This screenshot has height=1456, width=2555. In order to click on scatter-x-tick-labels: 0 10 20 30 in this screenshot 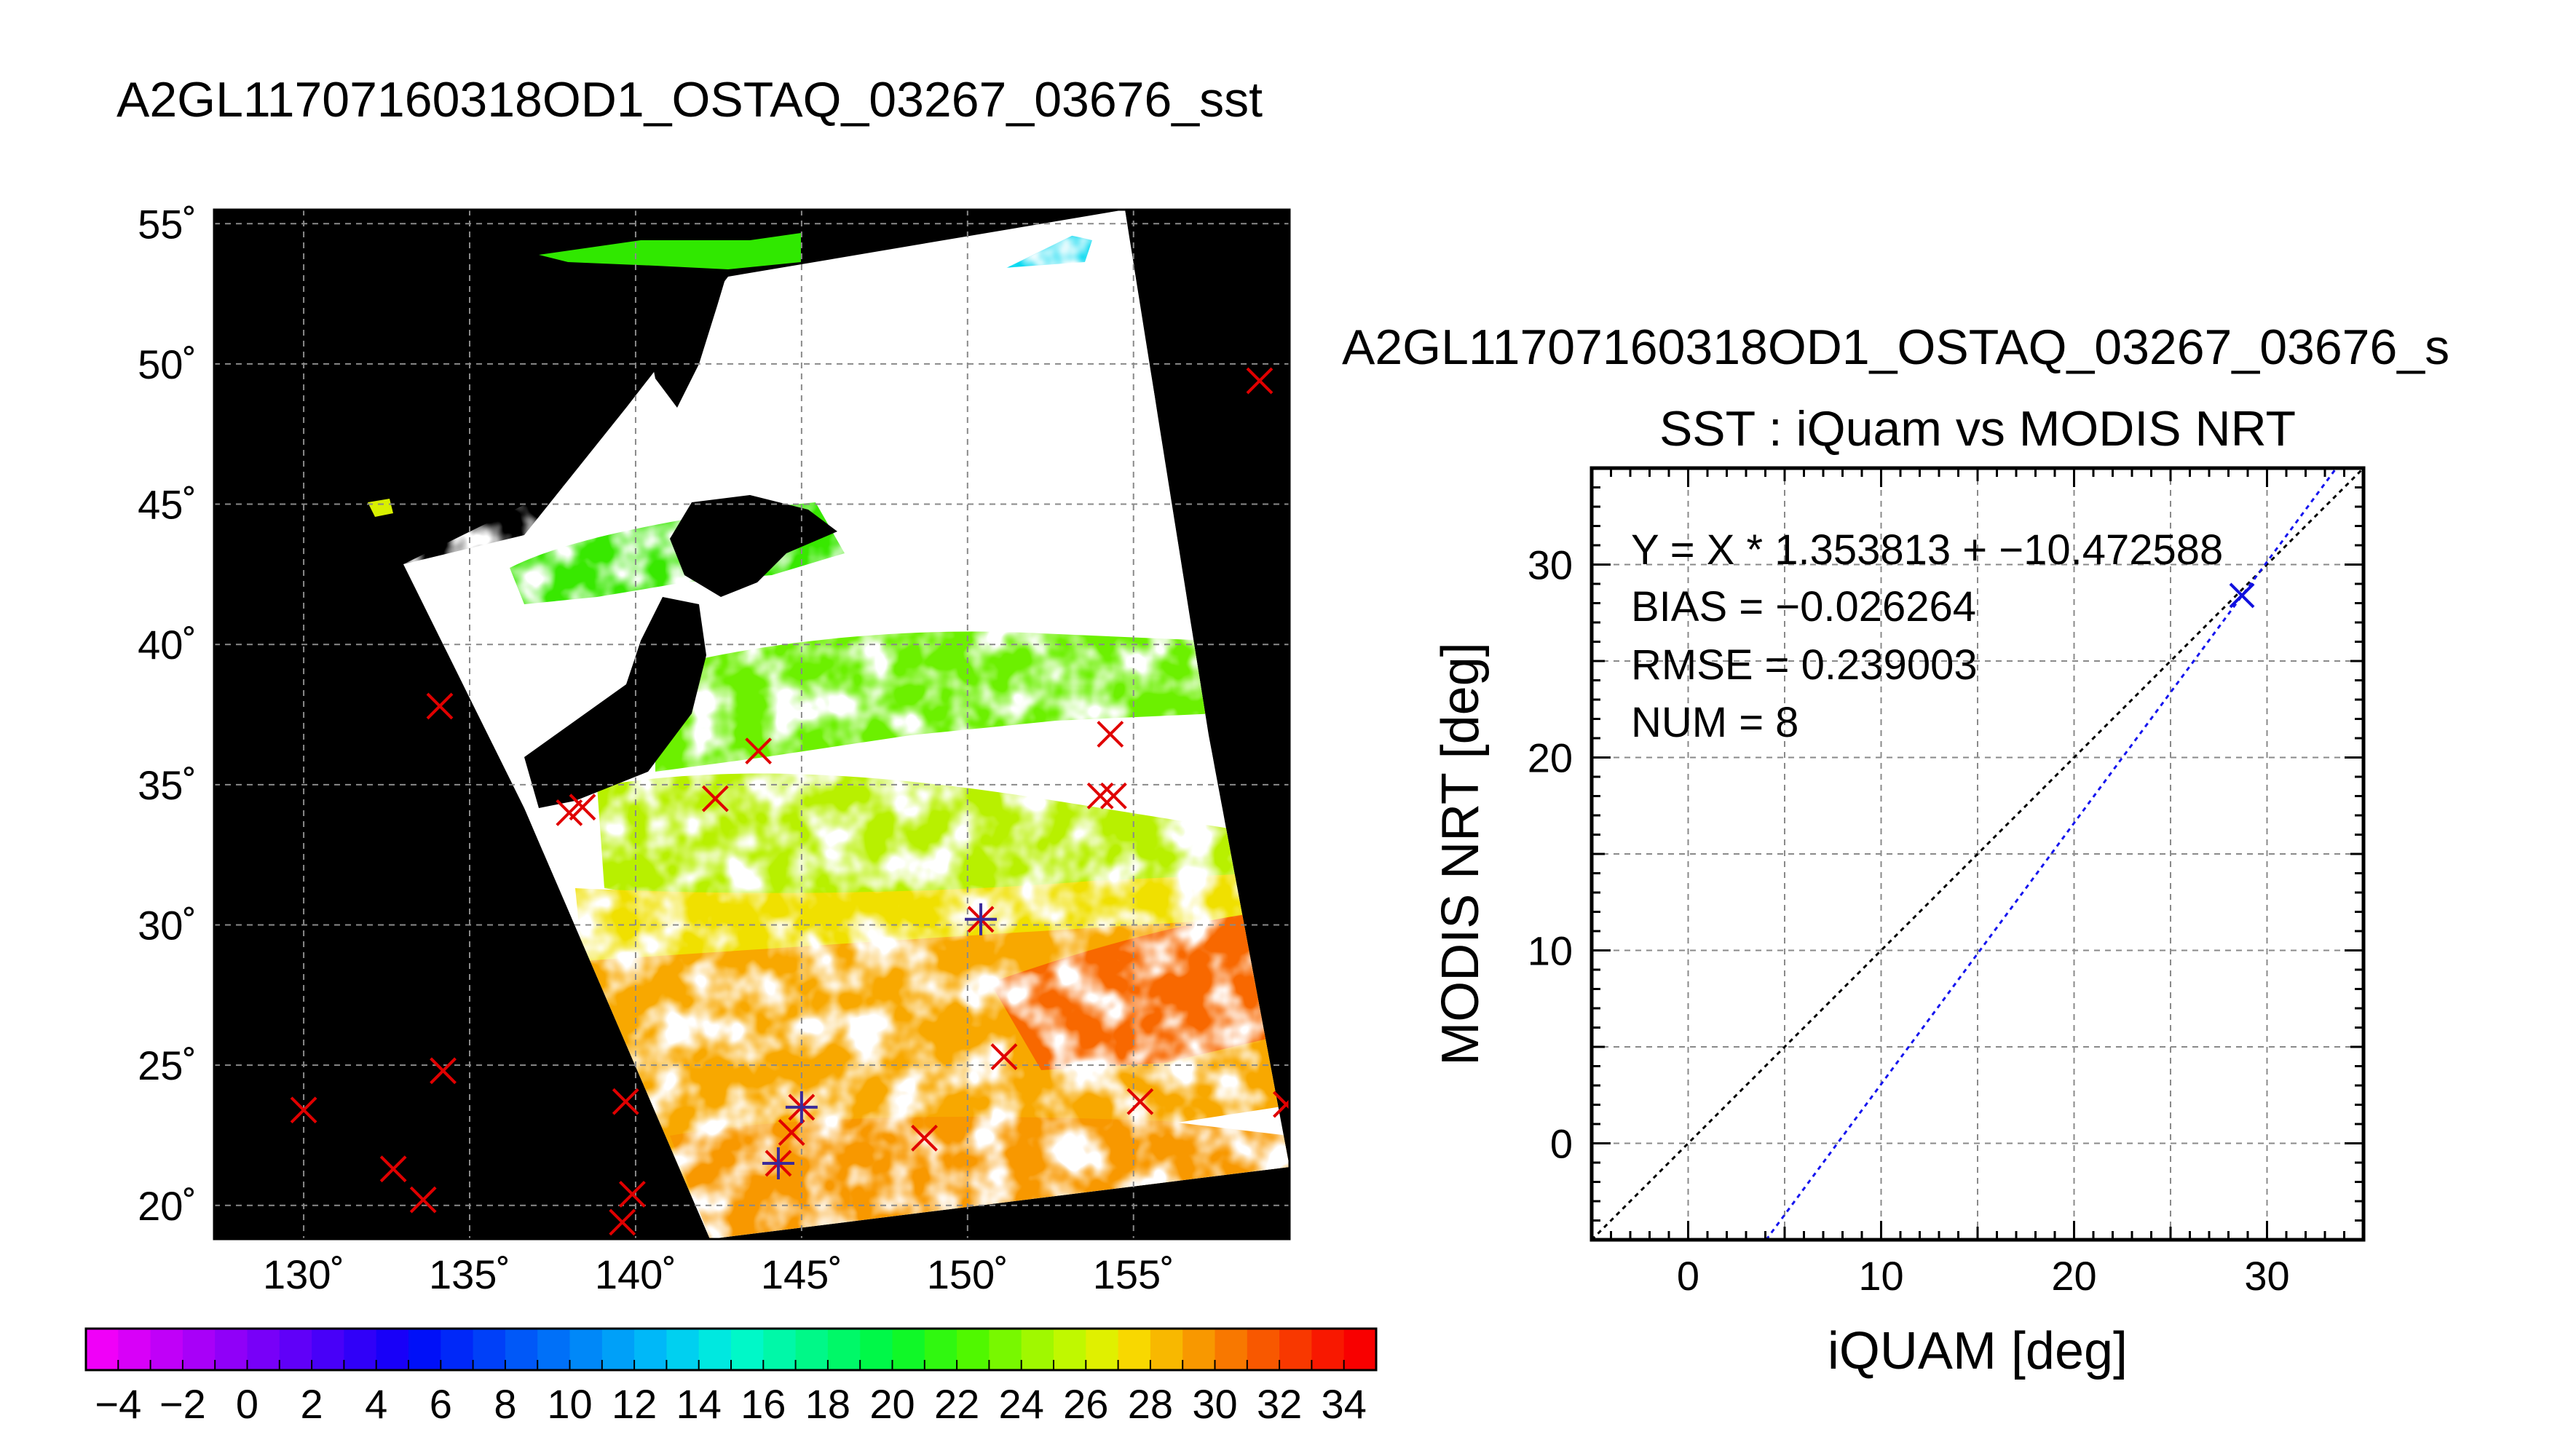, I will do `click(1983, 1276)`.